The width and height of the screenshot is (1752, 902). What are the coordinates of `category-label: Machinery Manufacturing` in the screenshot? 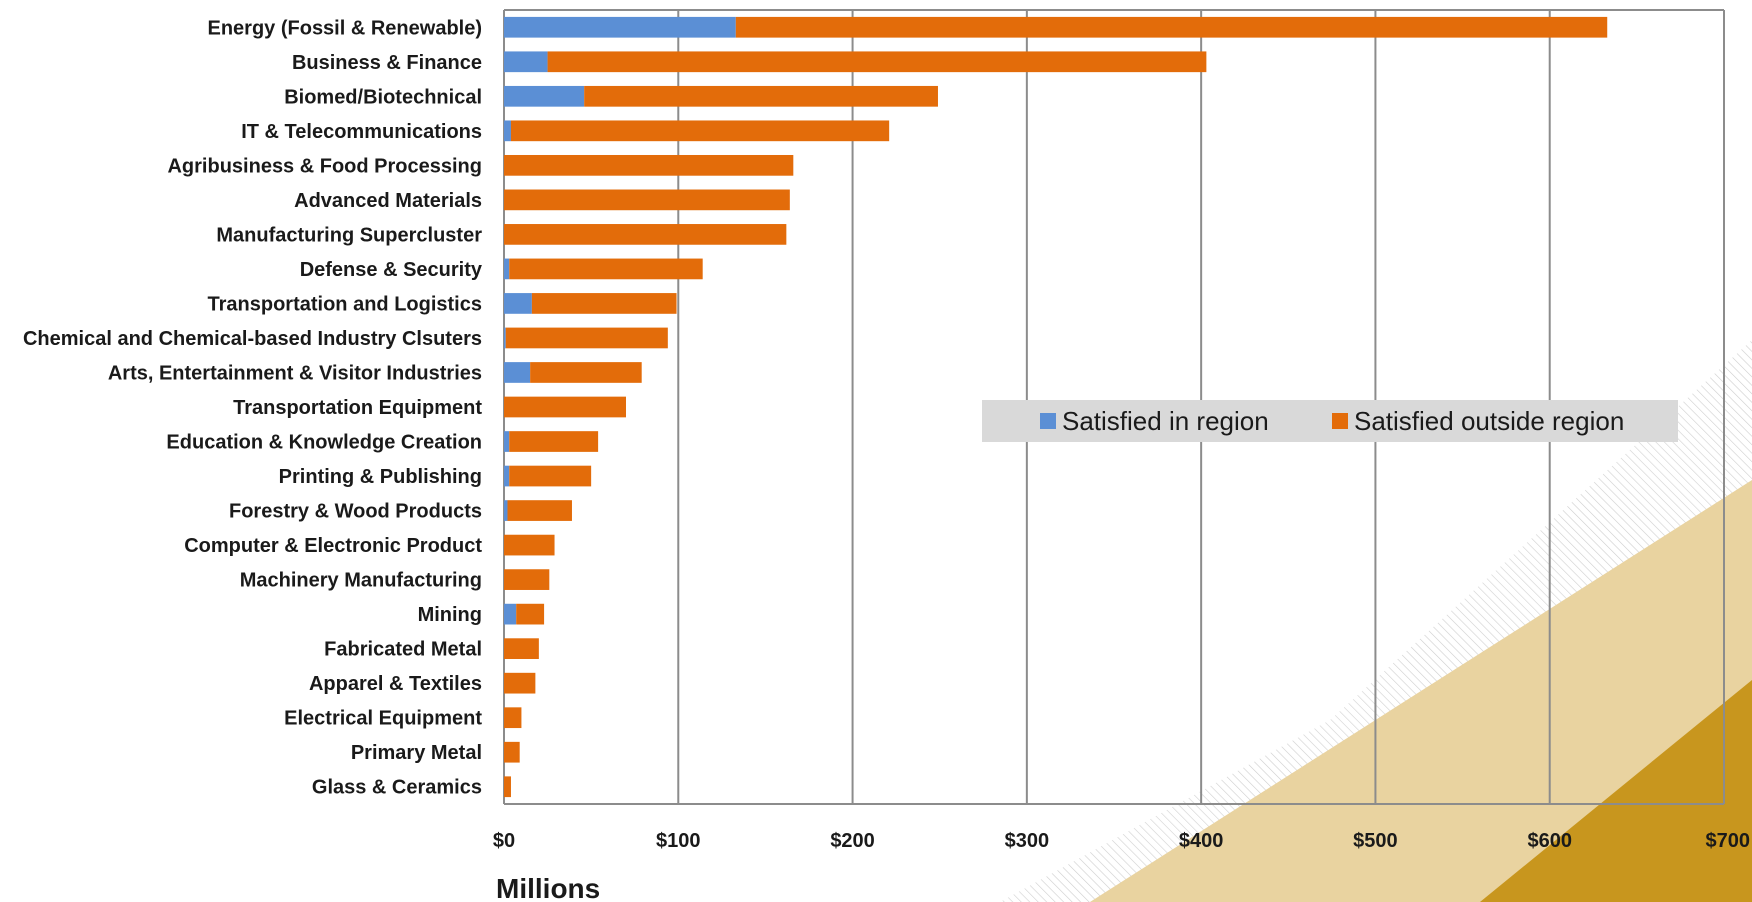 It's located at (361, 581).